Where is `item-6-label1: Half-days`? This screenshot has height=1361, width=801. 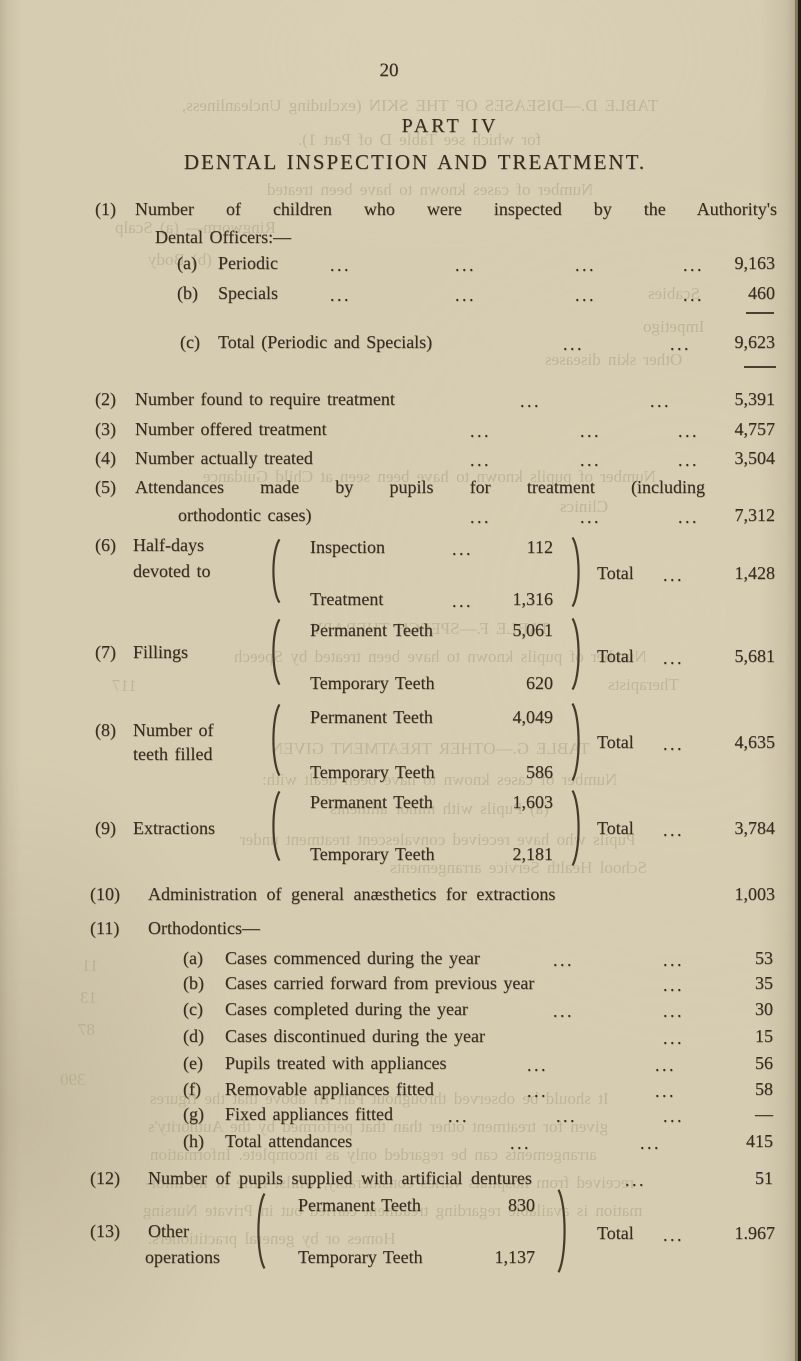
item-6-label1: Half-days is located at coordinates (168, 545).